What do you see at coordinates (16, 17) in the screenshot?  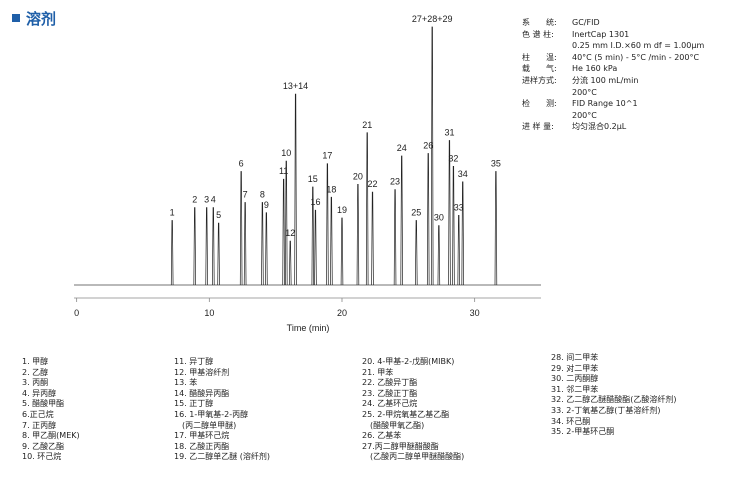 I see `title-square-icon` at bounding box center [16, 17].